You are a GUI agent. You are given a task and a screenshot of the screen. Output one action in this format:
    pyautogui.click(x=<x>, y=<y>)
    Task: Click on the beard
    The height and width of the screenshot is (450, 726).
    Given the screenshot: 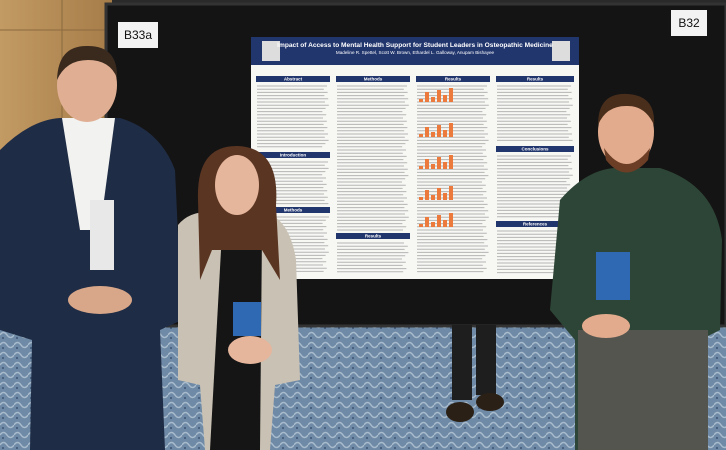 What is the action you would take?
    pyautogui.click(x=627, y=160)
    